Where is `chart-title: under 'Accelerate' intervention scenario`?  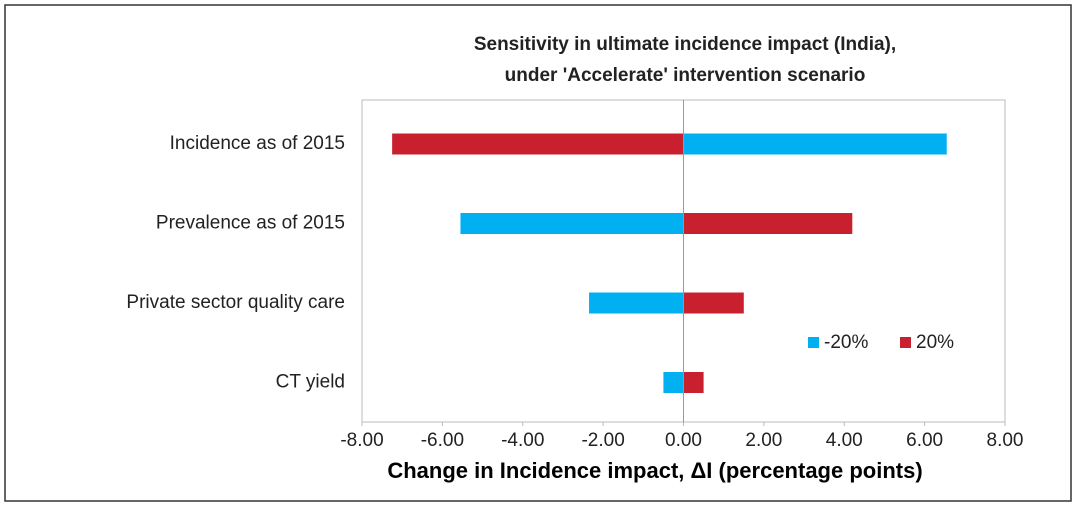 chart-title: under 'Accelerate' intervention scenario is located at coordinates (685, 75).